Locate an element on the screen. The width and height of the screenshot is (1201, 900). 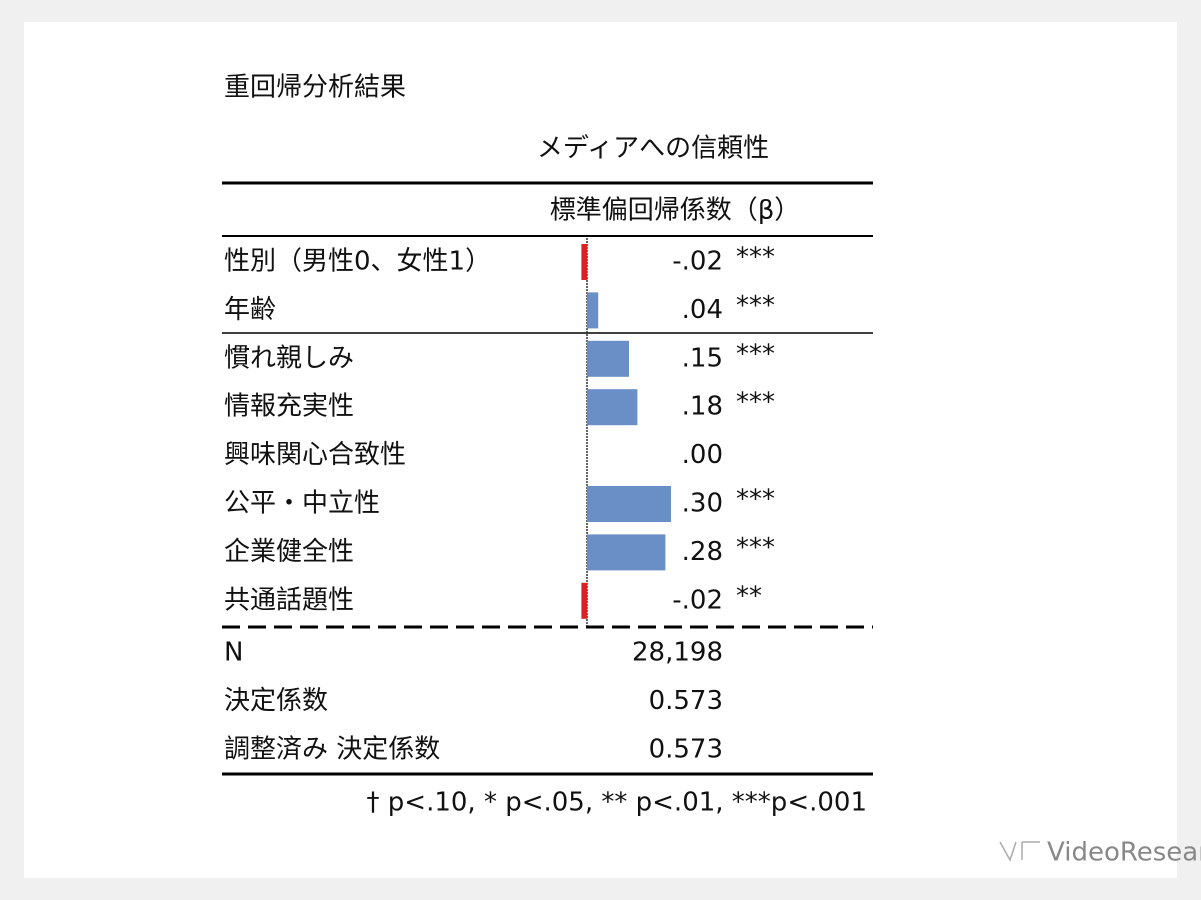
row-label: 性別（男性0、女性1） is located at coordinates (357, 262).